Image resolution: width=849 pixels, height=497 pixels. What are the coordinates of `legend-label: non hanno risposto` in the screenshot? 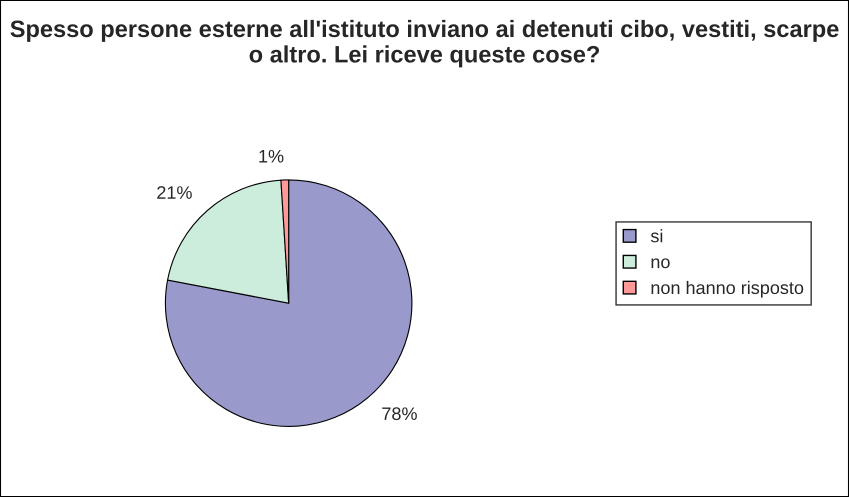 It's located at (728, 289).